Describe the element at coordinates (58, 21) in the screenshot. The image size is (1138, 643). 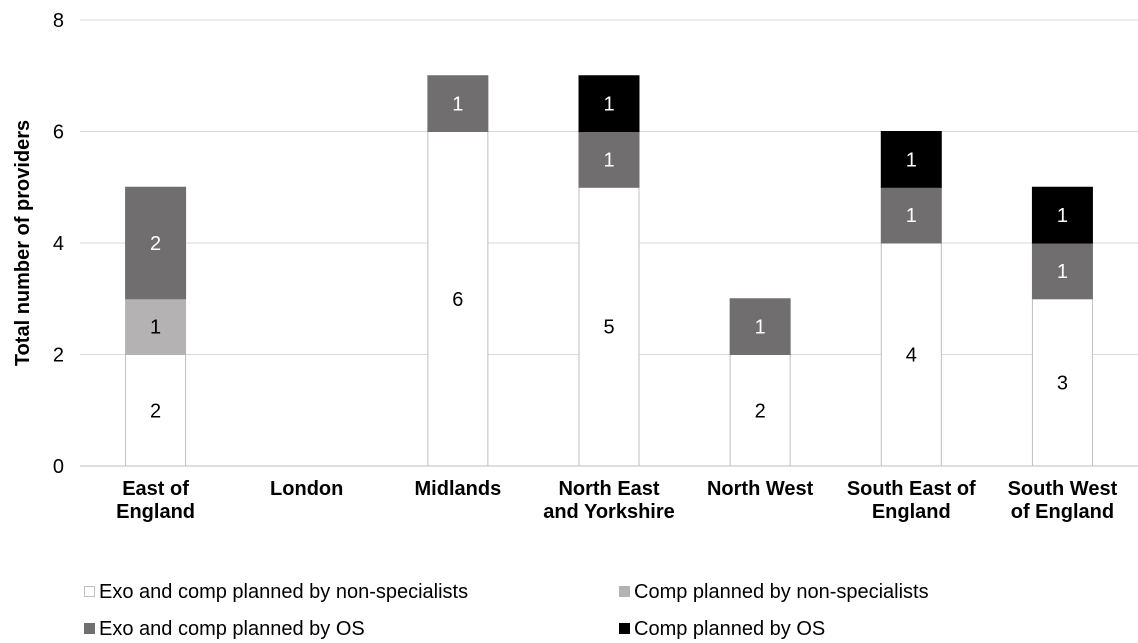
I see `y-tick-label: 8` at that location.